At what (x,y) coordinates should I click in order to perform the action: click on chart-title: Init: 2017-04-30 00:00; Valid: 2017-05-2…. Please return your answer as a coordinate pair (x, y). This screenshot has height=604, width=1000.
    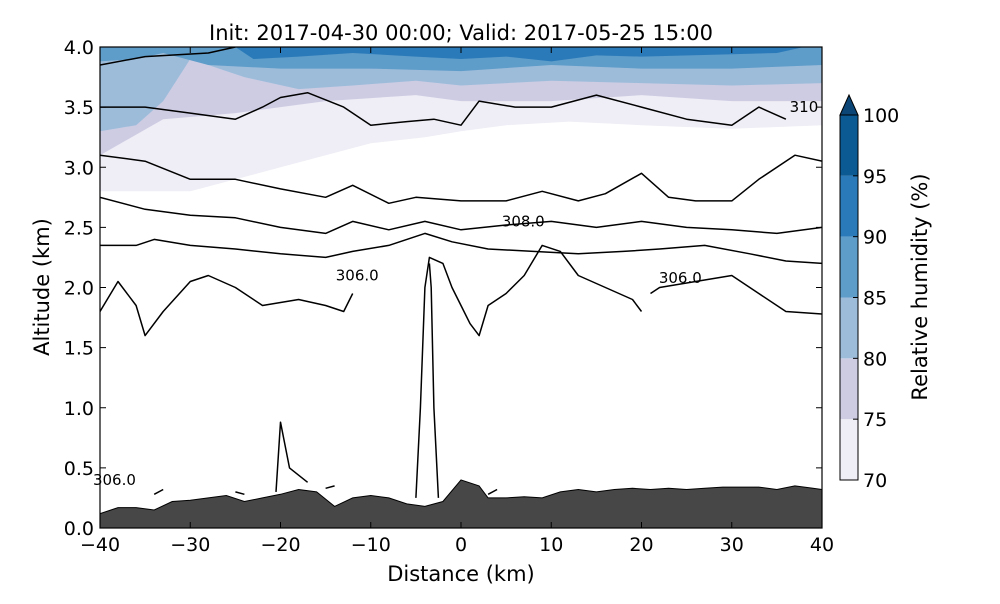
    Looking at the image, I should click on (461, 33).